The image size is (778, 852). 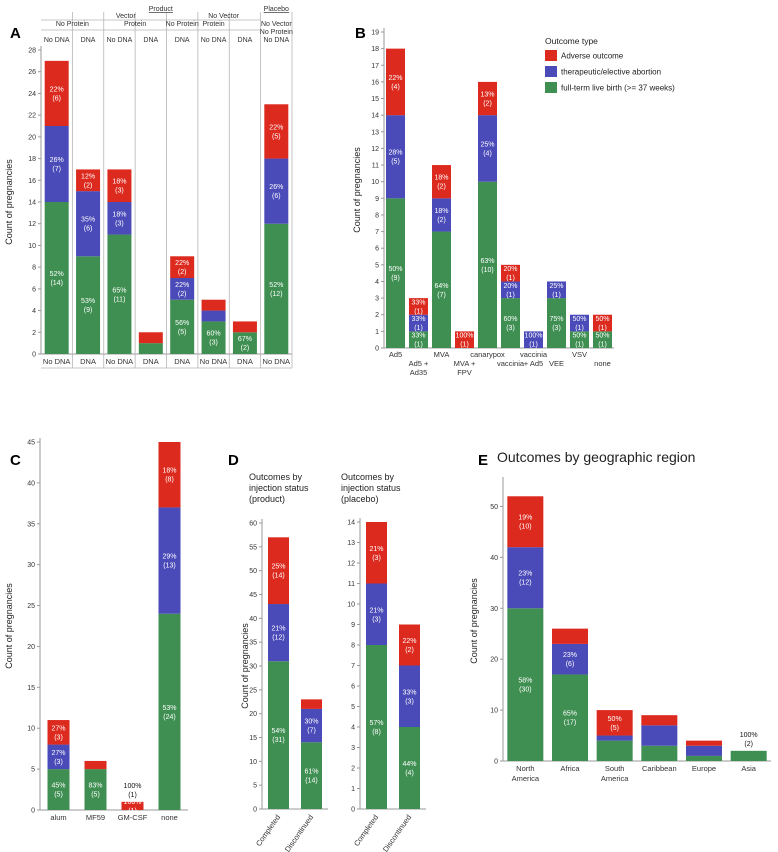 What do you see at coordinates (150, 40) in the screenshot?
I see `column-header-dna: DNA` at bounding box center [150, 40].